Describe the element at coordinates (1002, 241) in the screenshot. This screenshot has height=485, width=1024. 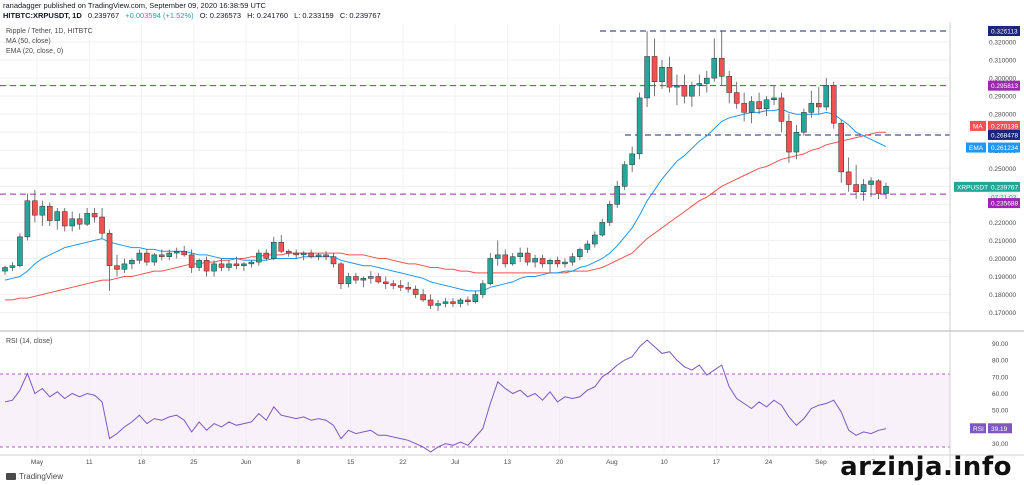
I see `price-tick: 0.210000` at that location.